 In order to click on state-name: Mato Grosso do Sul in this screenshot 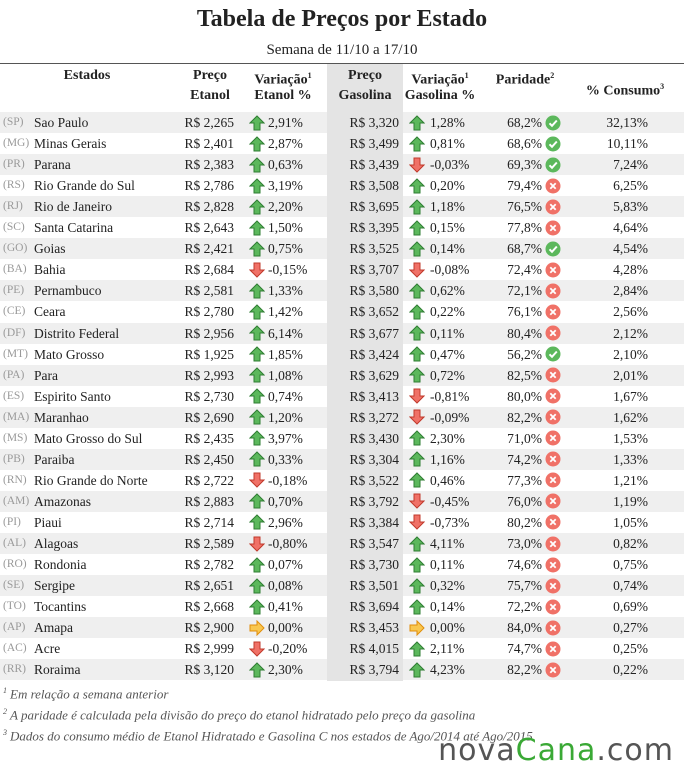, I will do `click(88, 438)`.